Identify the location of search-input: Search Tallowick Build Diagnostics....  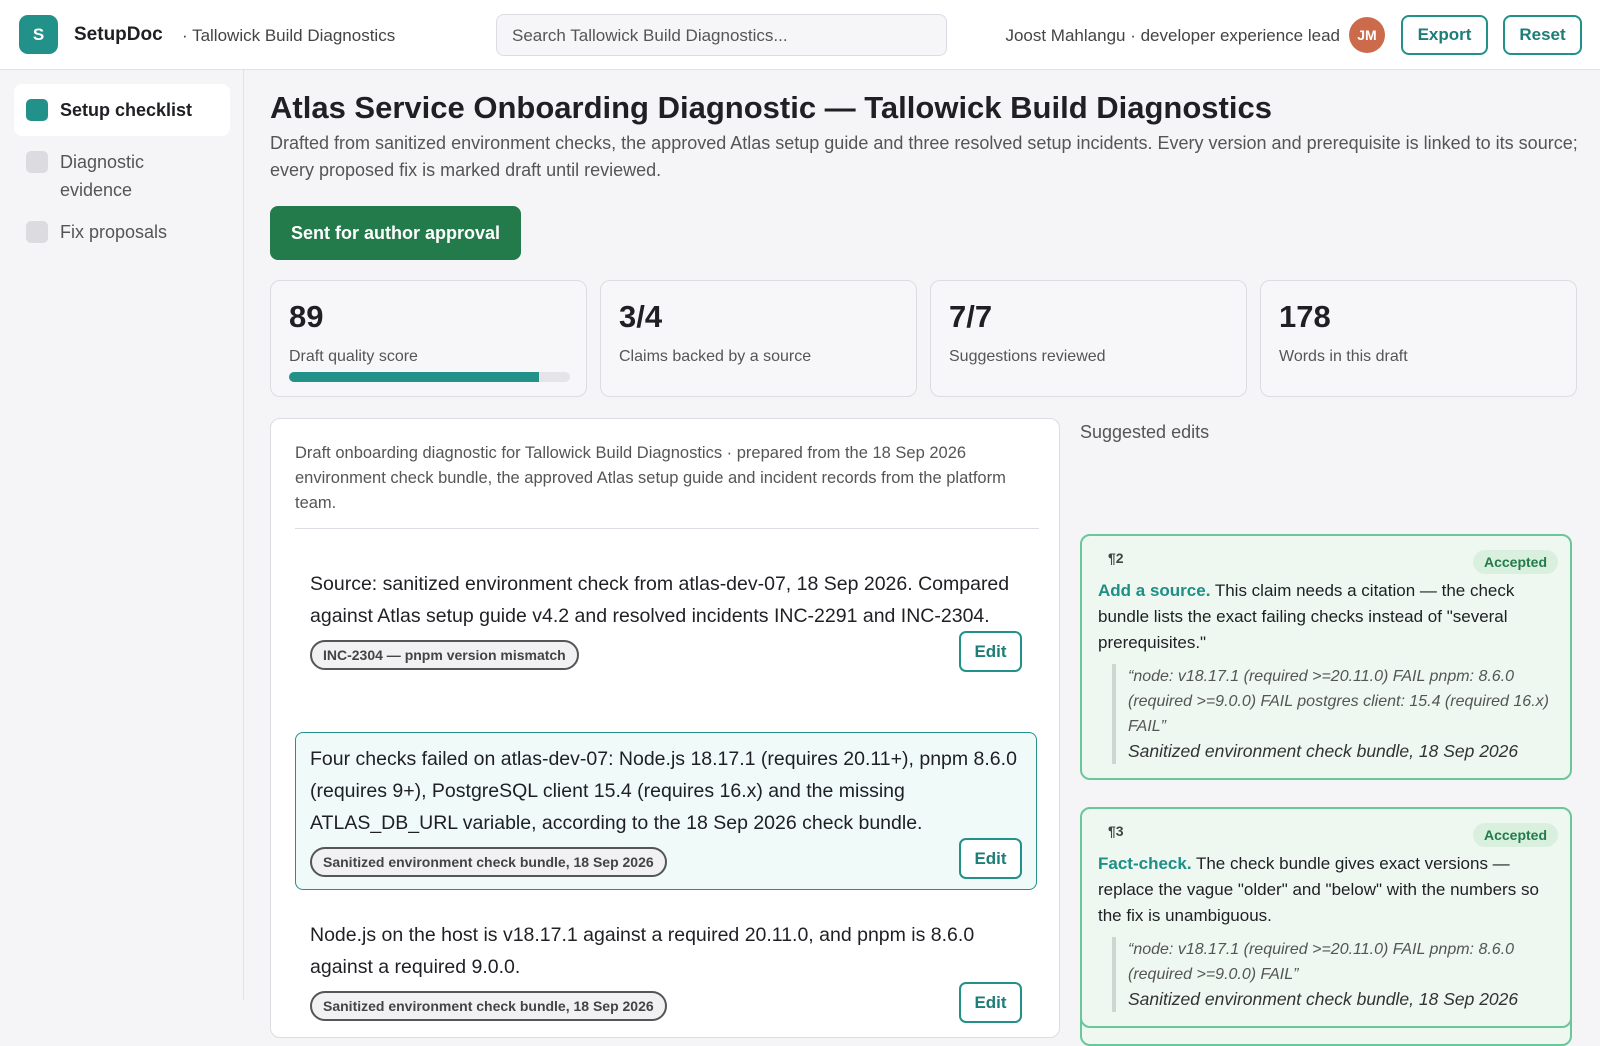
(721, 35).